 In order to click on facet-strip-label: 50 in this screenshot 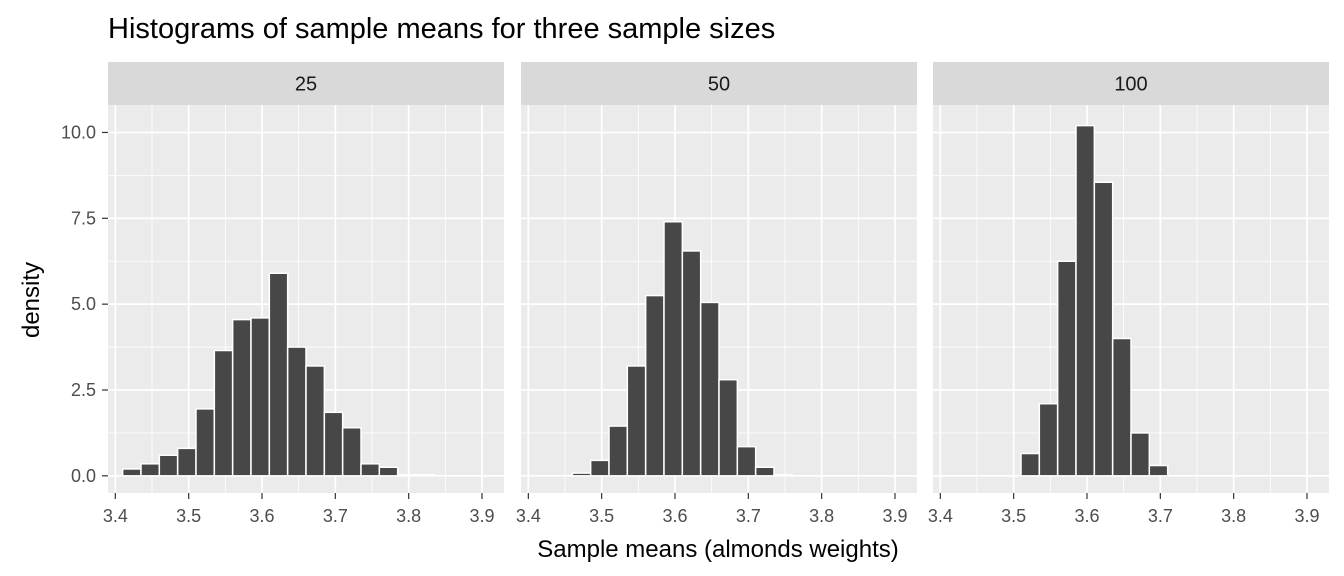, I will do `click(719, 85)`.